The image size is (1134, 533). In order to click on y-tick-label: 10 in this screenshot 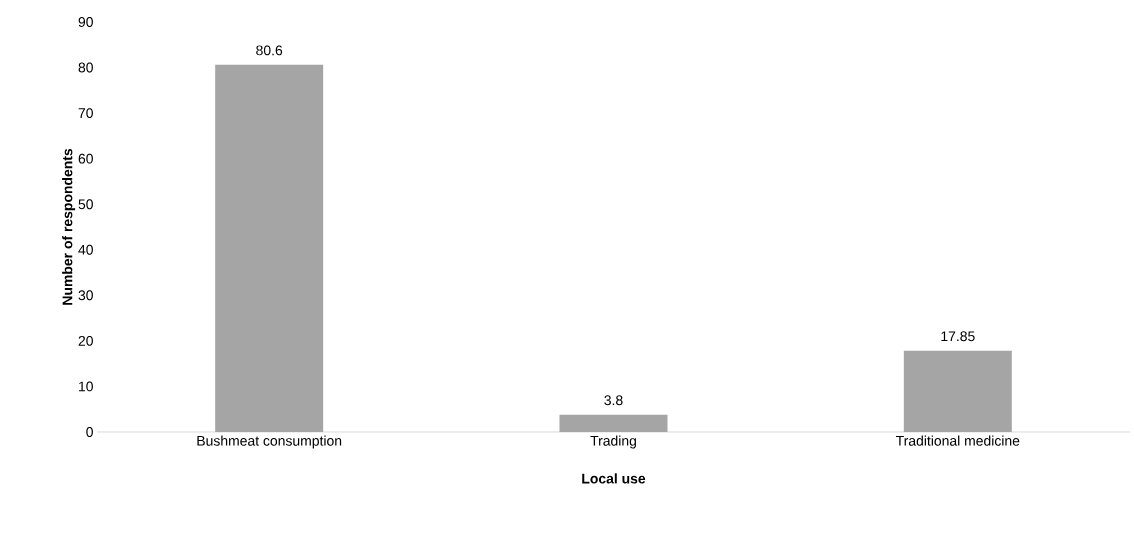, I will do `click(86, 386)`.